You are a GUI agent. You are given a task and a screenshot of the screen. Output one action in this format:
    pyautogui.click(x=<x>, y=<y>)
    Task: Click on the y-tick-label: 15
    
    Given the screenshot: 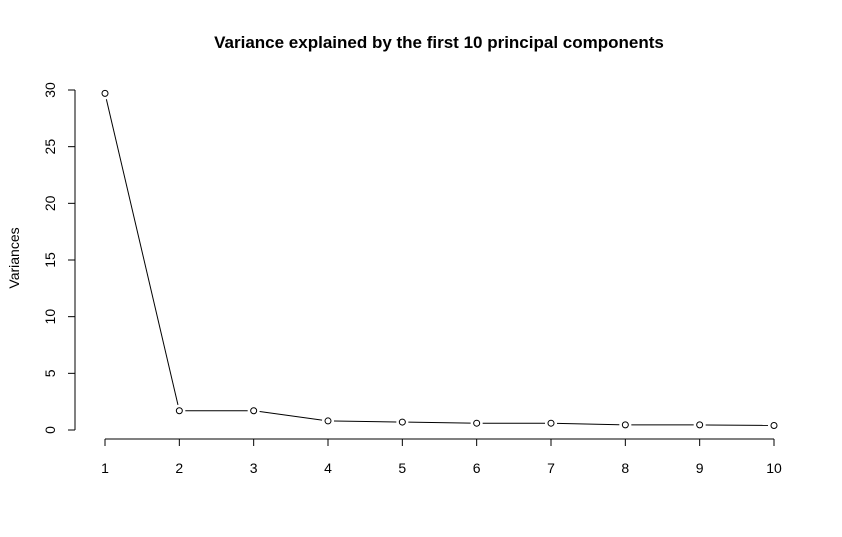 What is the action you would take?
    pyautogui.click(x=50, y=260)
    